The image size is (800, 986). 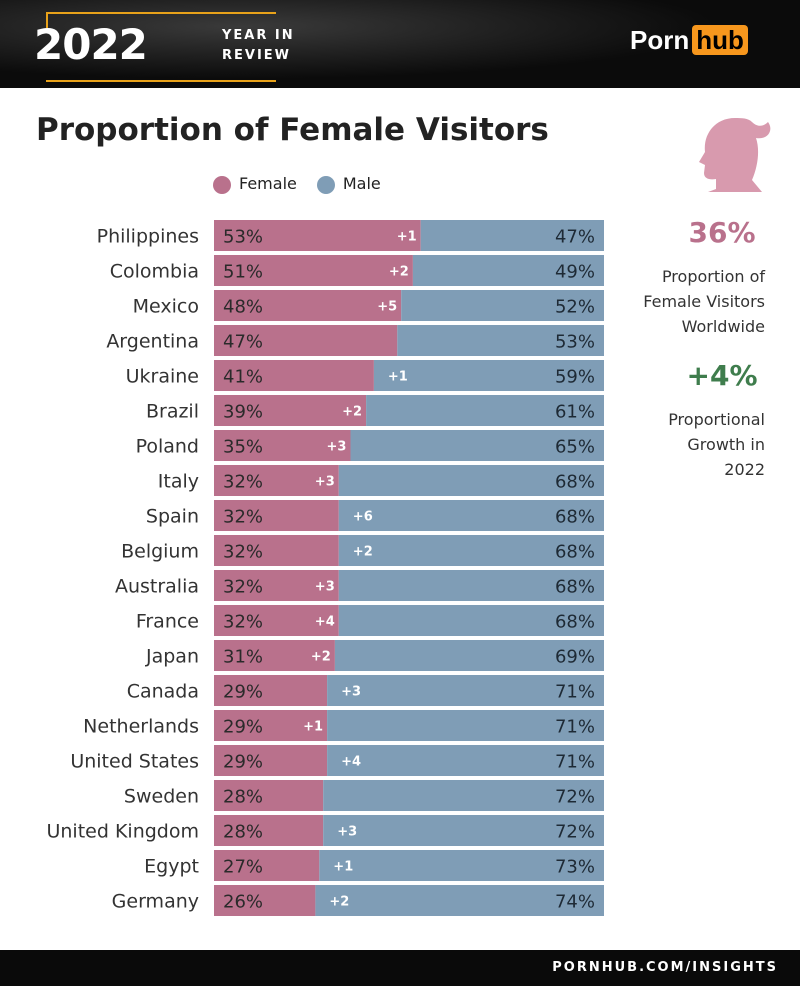 What do you see at coordinates (348, 184) in the screenshot?
I see `legend-male: Male` at bounding box center [348, 184].